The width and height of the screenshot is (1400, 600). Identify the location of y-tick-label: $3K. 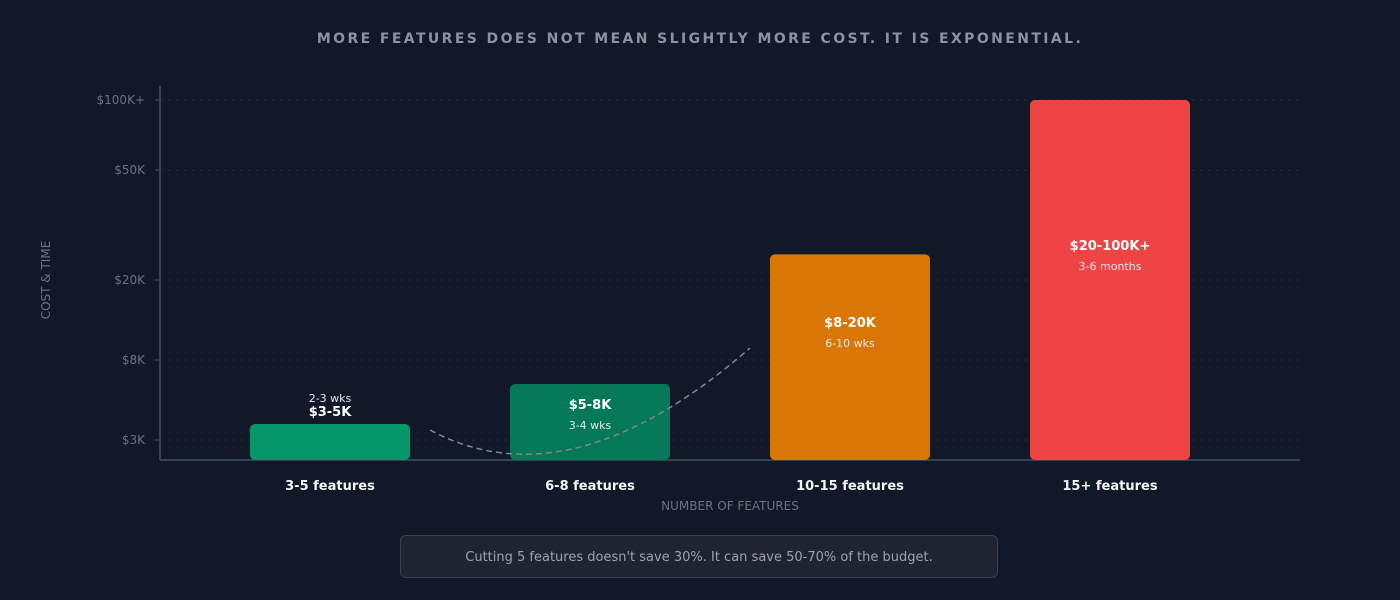
(134, 440).